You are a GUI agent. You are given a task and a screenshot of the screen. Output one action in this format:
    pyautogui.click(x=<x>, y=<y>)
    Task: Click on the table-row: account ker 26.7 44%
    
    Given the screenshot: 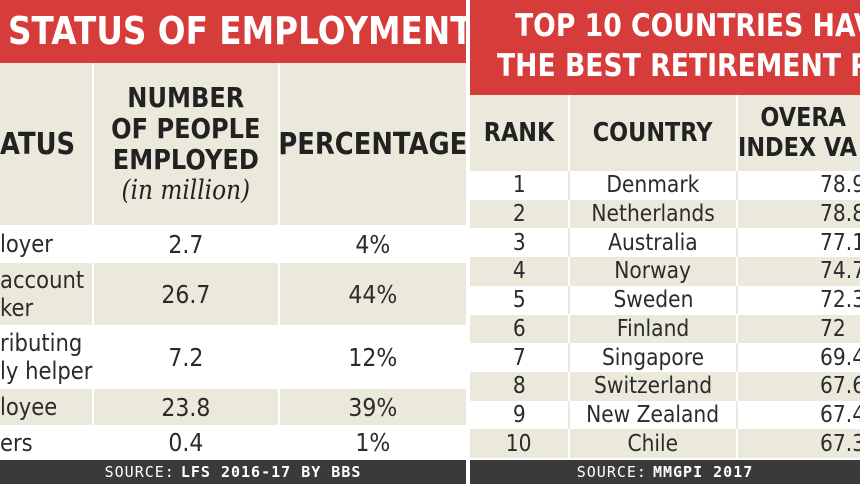 What is the action you would take?
    pyautogui.click(x=233, y=294)
    